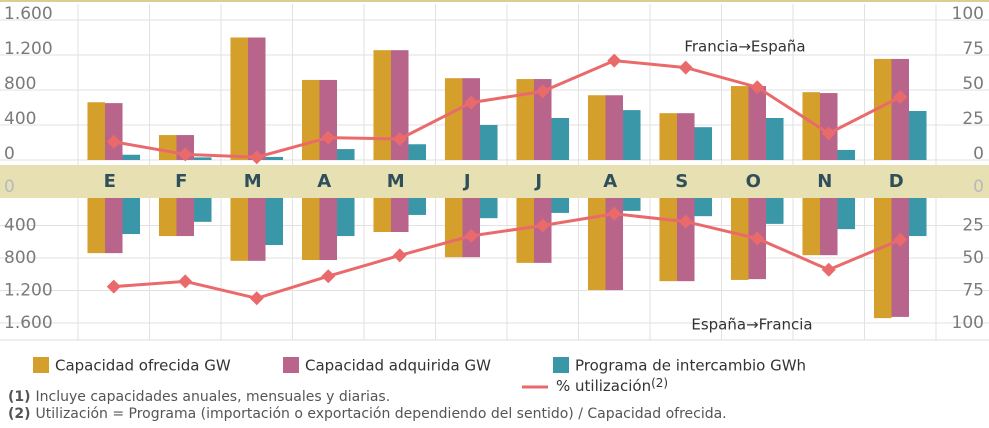 The height and width of the screenshot is (428, 989). I want to click on y-tick-label: 0, so click(9, 154).